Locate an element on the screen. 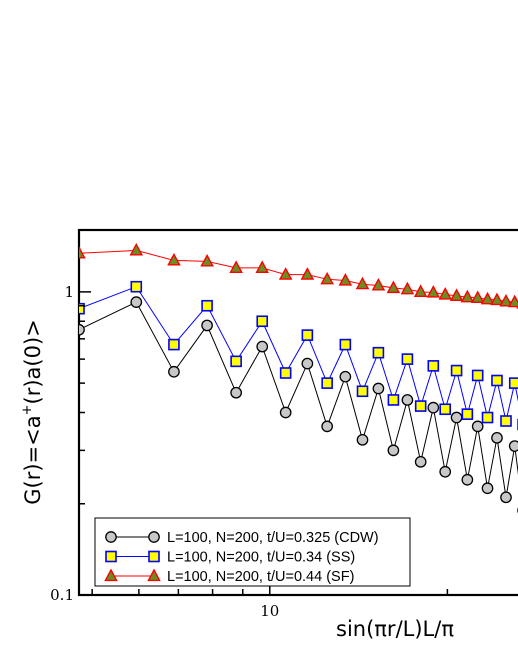 The width and height of the screenshot is (518, 670). legend-label-2: L=100, N=200, t/U=0.44 (SF) is located at coordinates (260, 577).